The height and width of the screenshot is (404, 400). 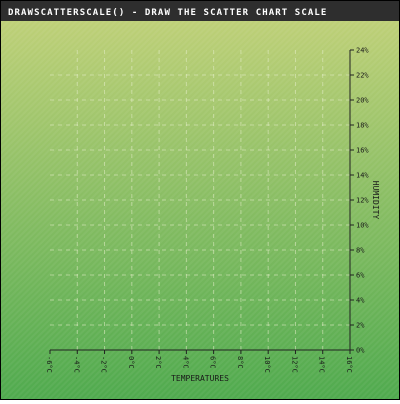 What do you see at coordinates (76, 364) in the screenshot?
I see `x-tick-label: -4°C` at bounding box center [76, 364].